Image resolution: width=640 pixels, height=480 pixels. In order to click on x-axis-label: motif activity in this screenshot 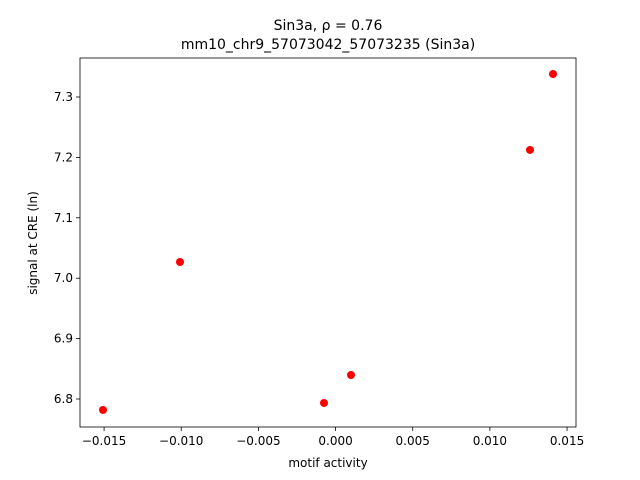, I will do `click(327, 463)`.